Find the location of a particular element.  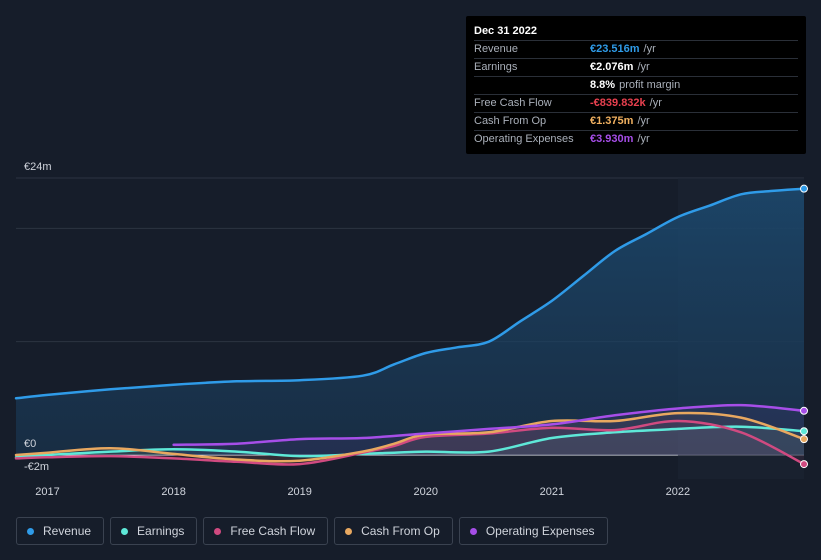

legend-label: Operating Expenses is located at coordinates (540, 531).